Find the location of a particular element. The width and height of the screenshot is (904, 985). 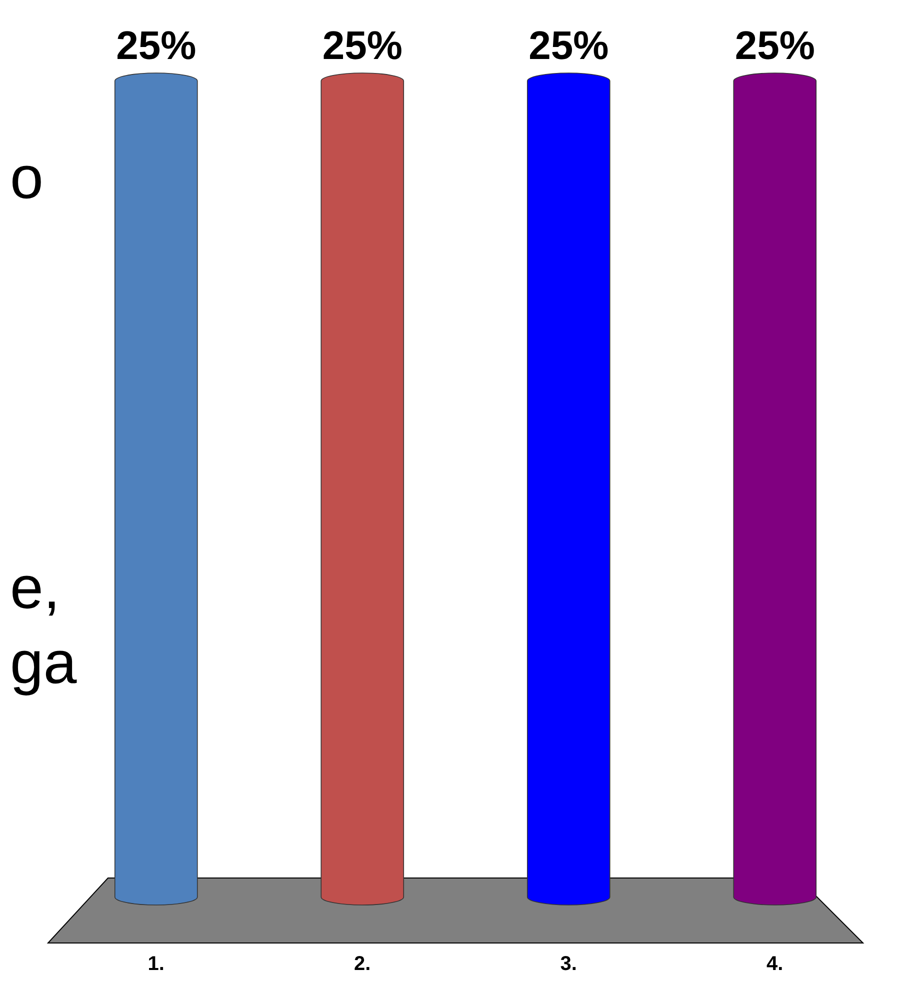

annotation: e, is located at coordinates (35, 587).